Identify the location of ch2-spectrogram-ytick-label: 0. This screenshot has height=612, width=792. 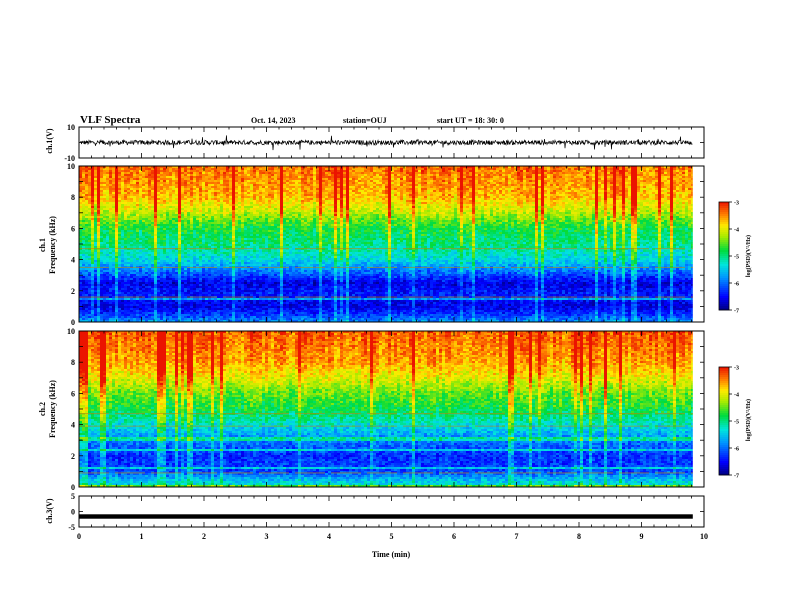
(73, 487).